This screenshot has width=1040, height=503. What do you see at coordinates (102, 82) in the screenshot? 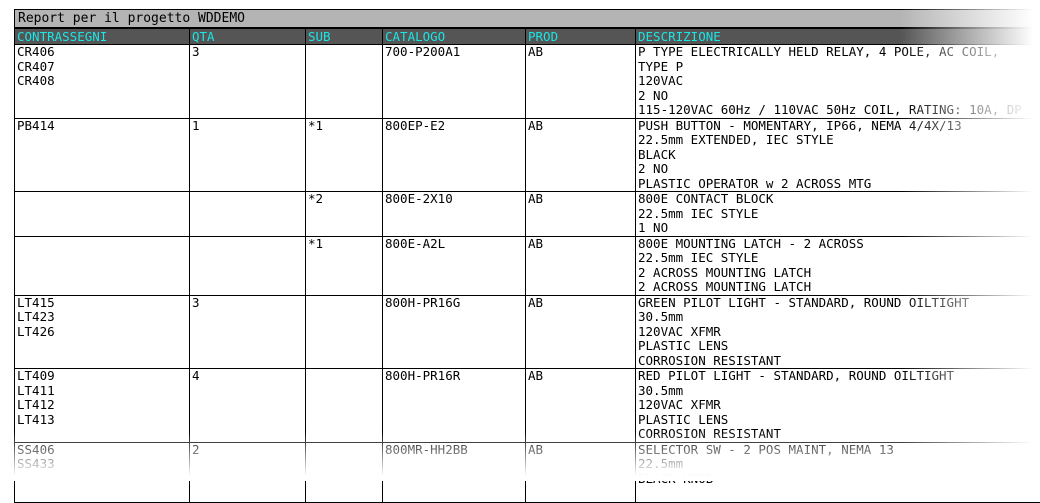
I see `tags-cell: CR406 CR407 CR408` at bounding box center [102, 82].